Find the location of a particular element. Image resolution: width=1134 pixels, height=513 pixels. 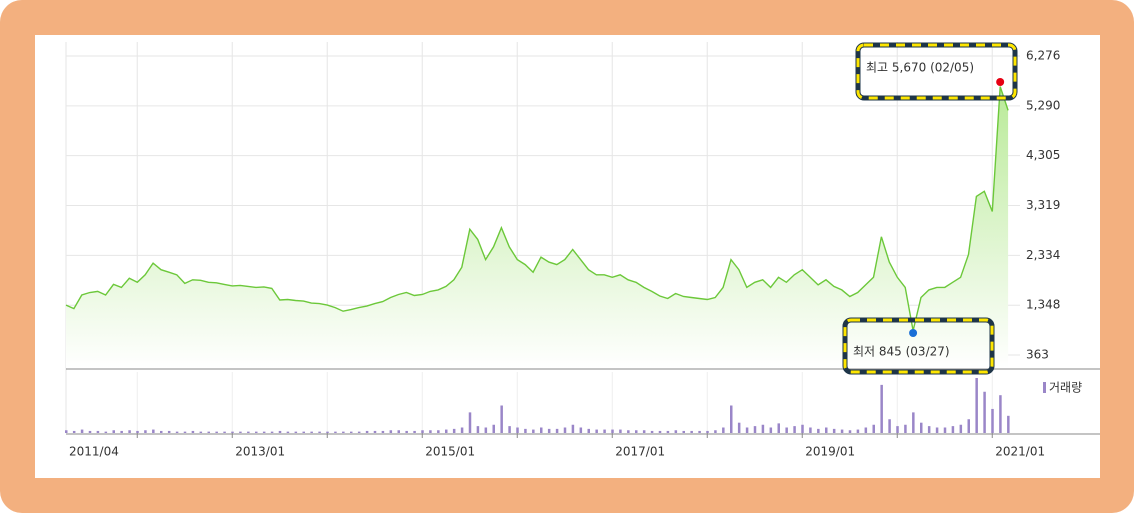

x-tick-label: 2021/01 is located at coordinates (1020, 452).